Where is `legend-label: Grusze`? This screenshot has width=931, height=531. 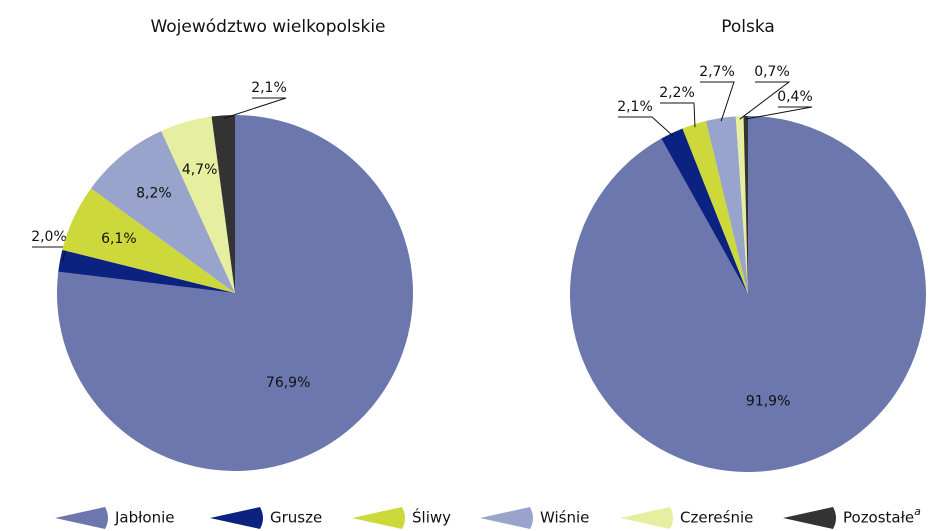
legend-label: Grusze is located at coordinates (296, 518).